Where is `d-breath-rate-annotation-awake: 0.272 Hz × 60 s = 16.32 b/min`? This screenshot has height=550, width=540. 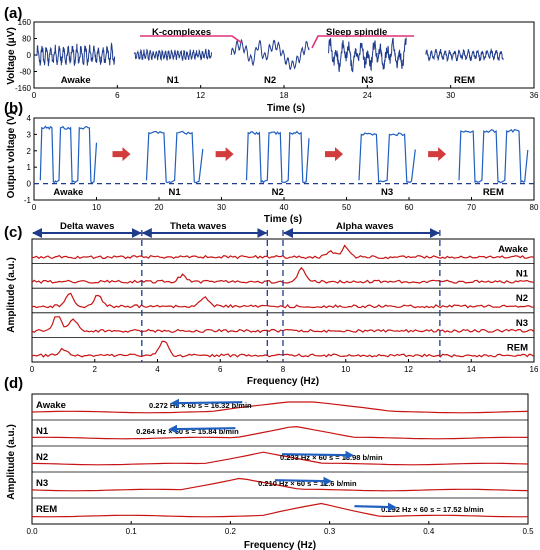
d-breath-rate-annotation-awake: 0.272 Hz × 60 s = 16.32 b/min is located at coordinates (200, 405).